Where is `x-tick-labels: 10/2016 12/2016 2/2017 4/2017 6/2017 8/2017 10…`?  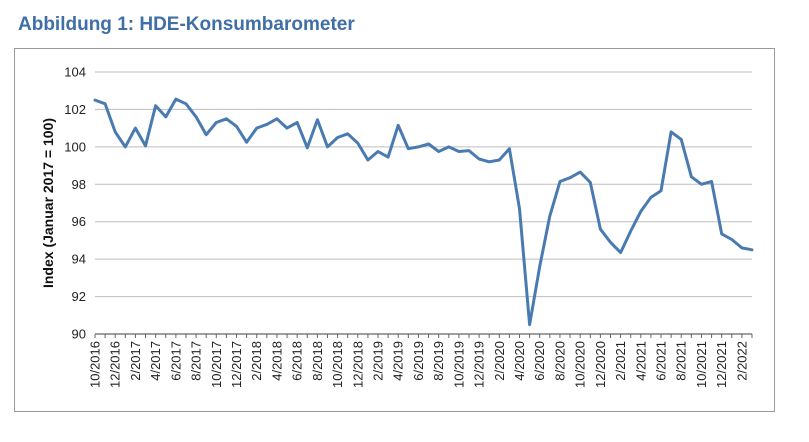
x-tick-labels: 10/2016 12/2016 2/2017 4/2017 6/2017 8/2017 10… is located at coordinates (420, 361).